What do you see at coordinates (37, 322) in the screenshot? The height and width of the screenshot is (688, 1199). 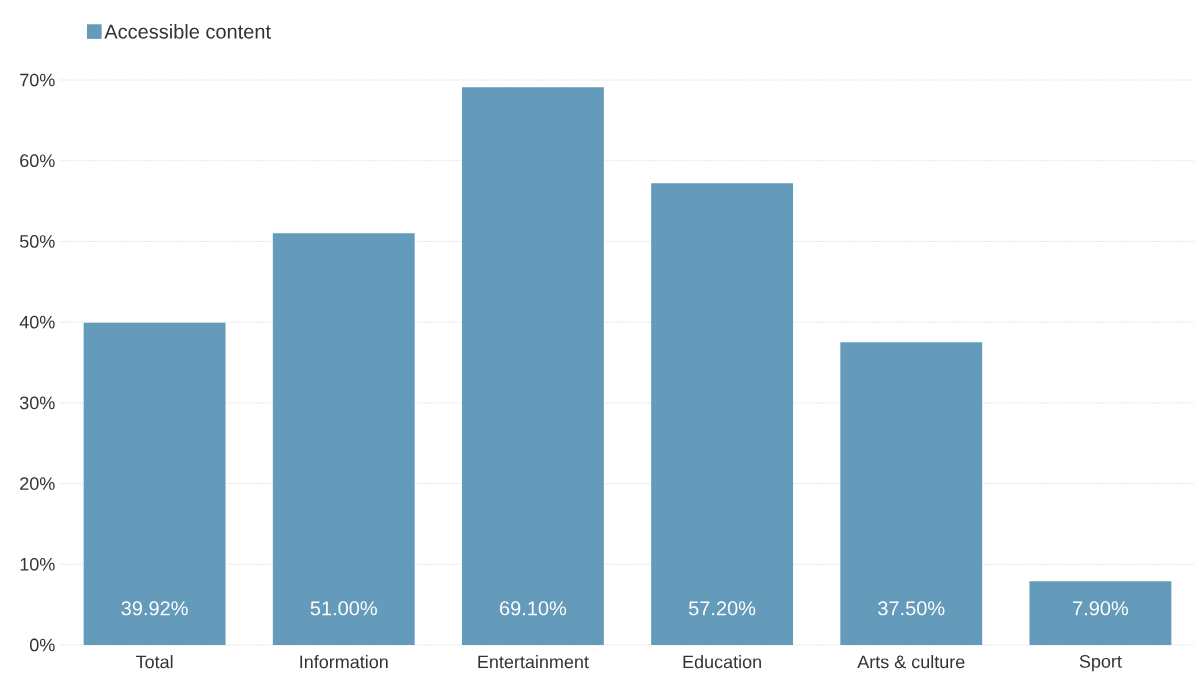 I see `y-tick-label: 40%` at bounding box center [37, 322].